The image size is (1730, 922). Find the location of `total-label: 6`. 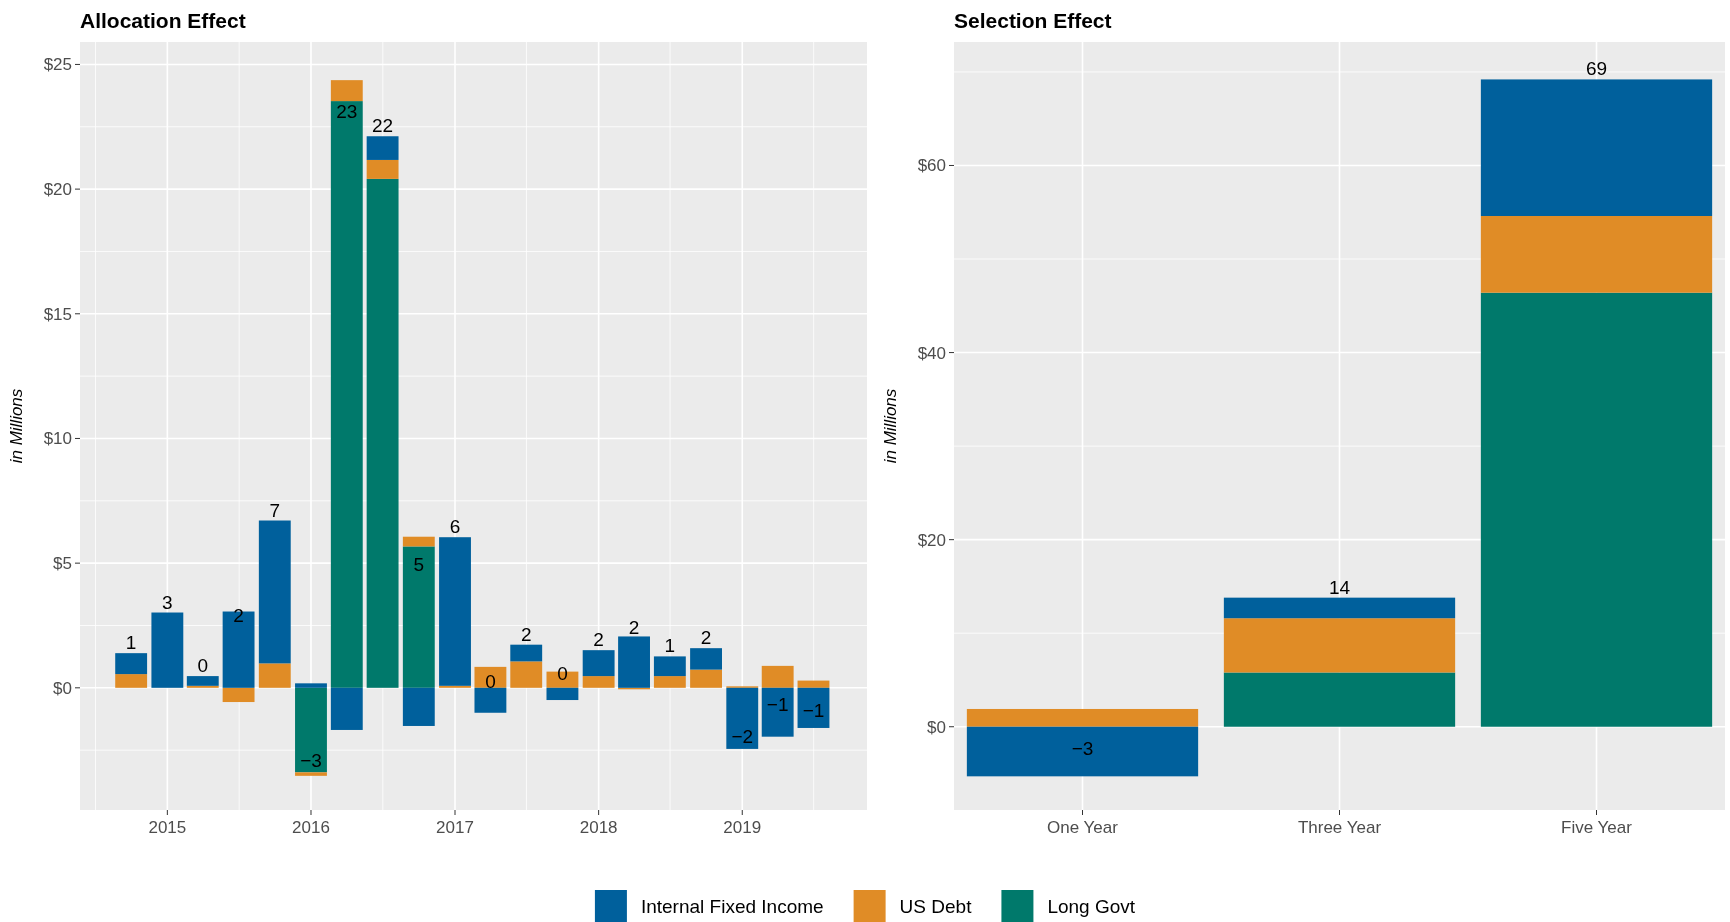

total-label: 6 is located at coordinates (455, 527).